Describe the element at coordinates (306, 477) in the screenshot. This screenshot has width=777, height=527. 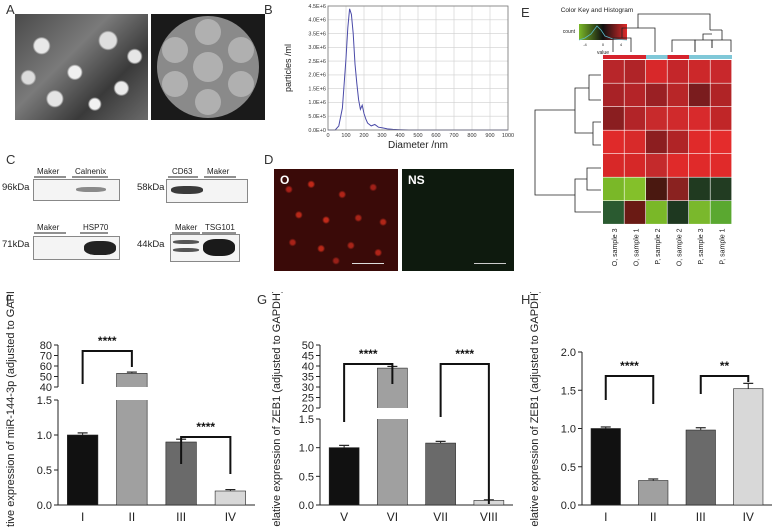
I see `bar-chart-g-y-tick-label: 0.5` at that location.